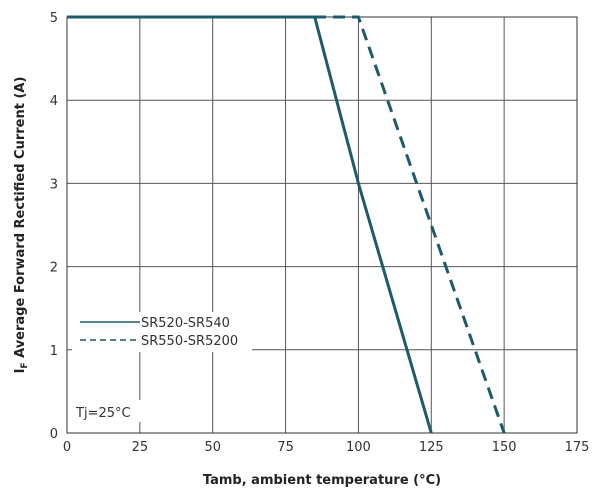  What do you see at coordinates (431, 447) in the screenshot?
I see `x-tick-label-125: 125` at bounding box center [431, 447].